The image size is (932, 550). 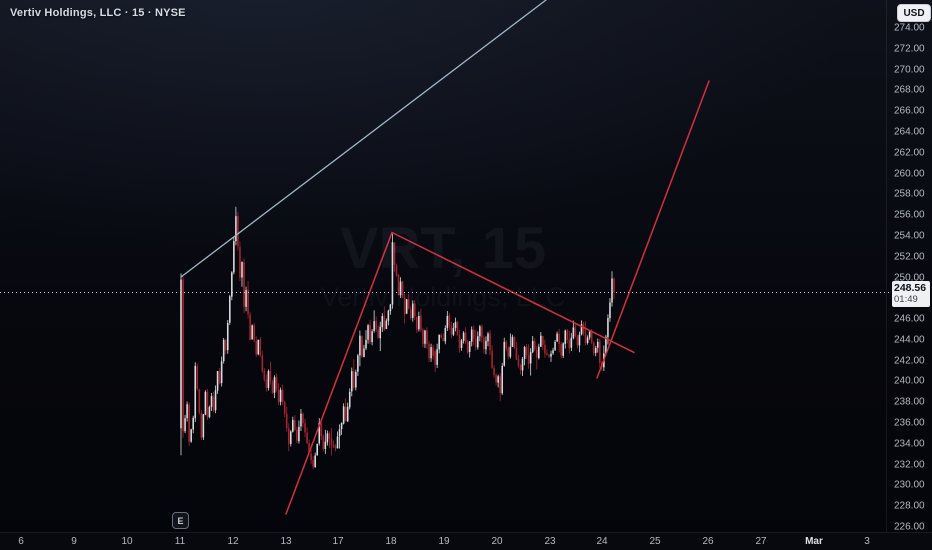 What do you see at coordinates (286, 541) in the screenshot?
I see `time-tick-13: 13` at bounding box center [286, 541].